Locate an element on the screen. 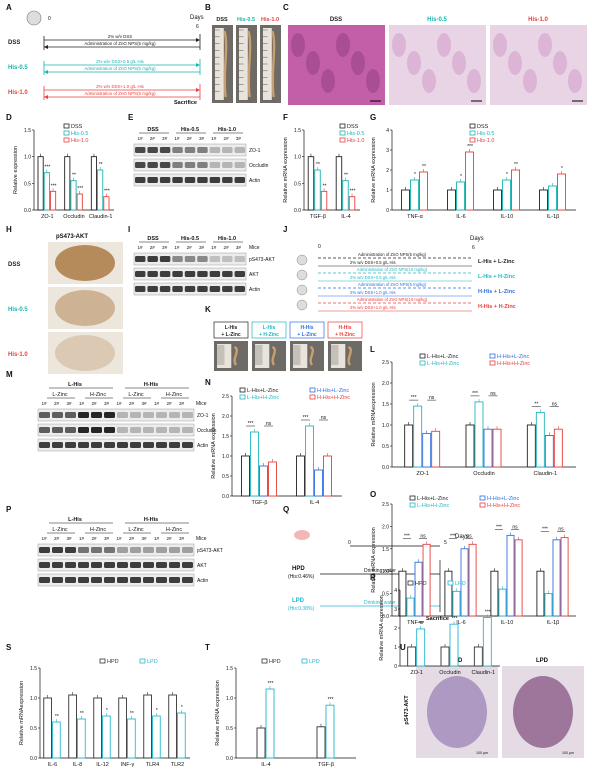 This screenshot has width=592, height=769. y-tick-label: 2.0 is located at coordinates (225, 417).